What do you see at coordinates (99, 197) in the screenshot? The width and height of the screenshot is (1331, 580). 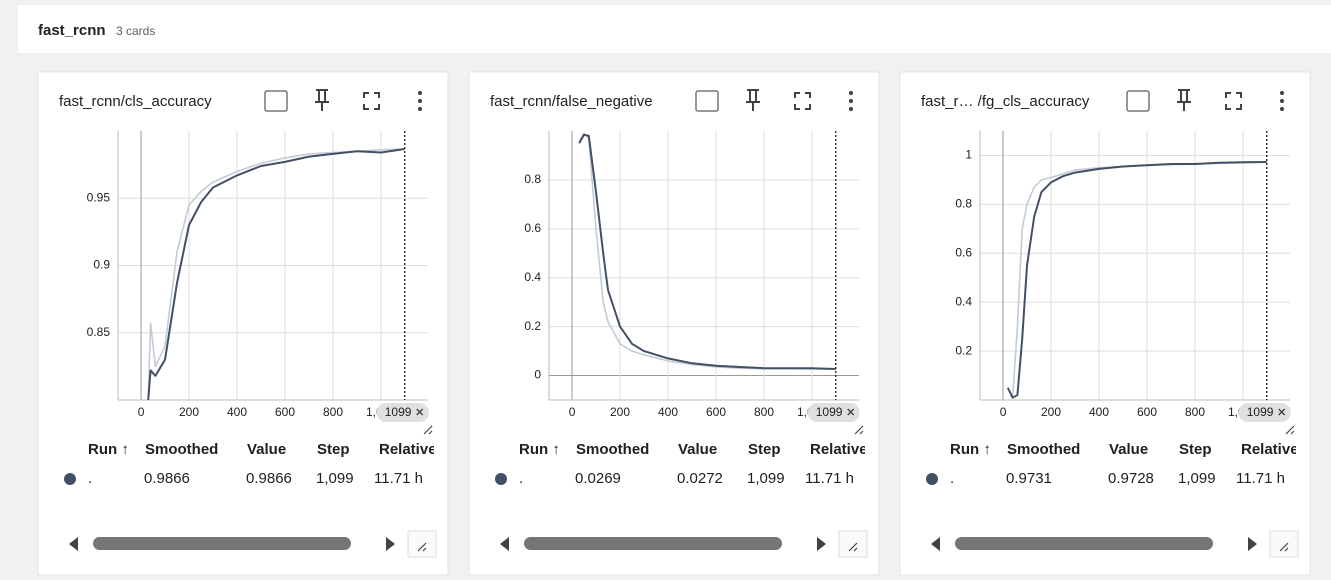 I see `y-tick-label: 0.95` at bounding box center [99, 197].